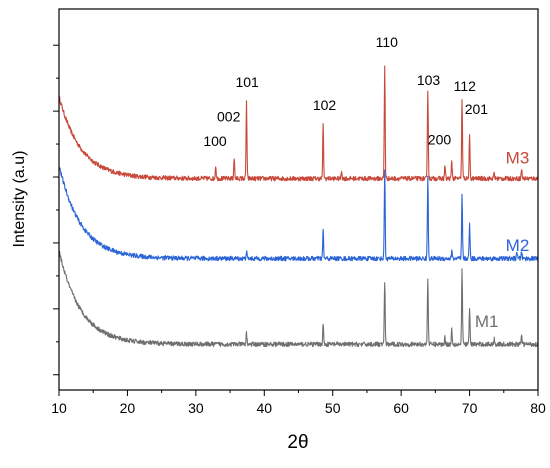 Image resolution: width=550 pixels, height=468 pixels. Describe the element at coordinates (401, 408) in the screenshot. I see `x-tick-label: 60` at that location.